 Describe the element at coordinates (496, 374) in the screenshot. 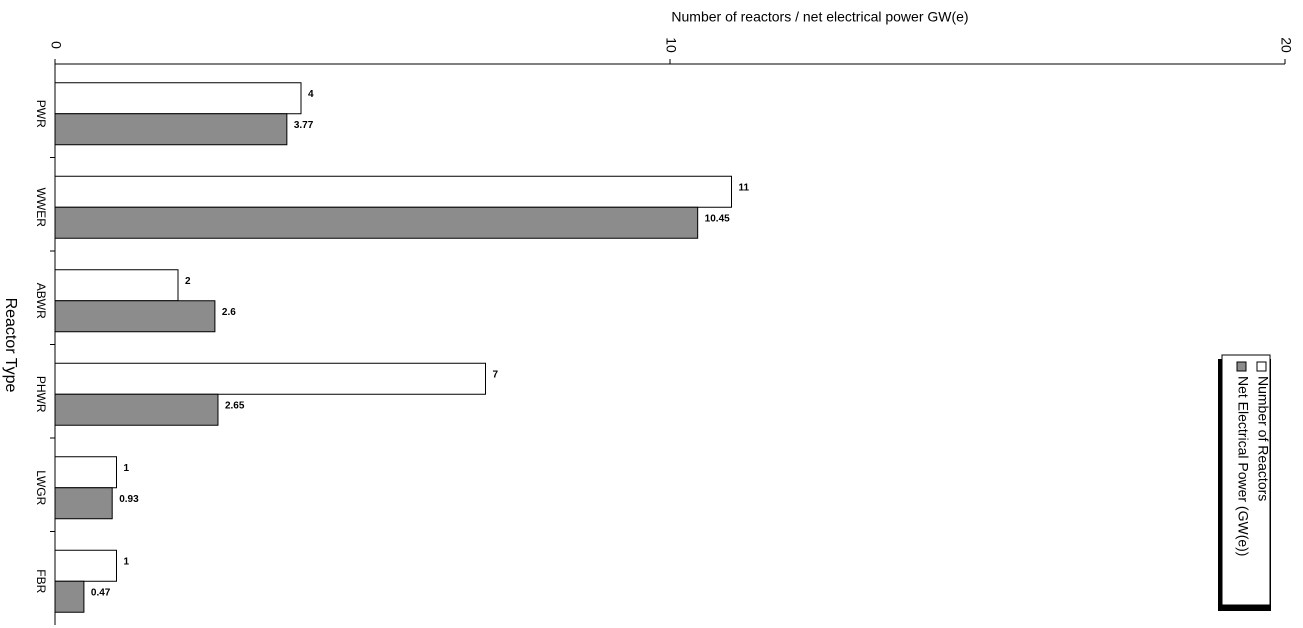

I see `value-label: 7` at that location.